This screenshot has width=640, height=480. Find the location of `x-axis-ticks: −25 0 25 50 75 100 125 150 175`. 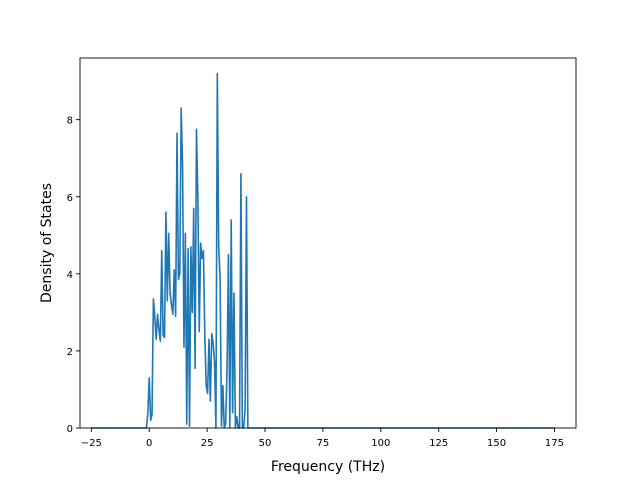

x-axis-ticks: −25 0 25 50 75 100 125 150 175 is located at coordinates (322, 438).